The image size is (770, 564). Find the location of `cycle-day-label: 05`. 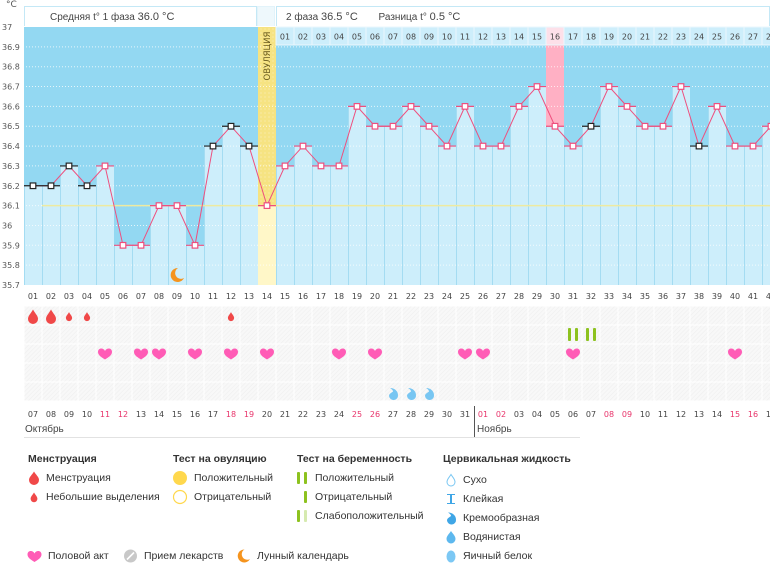

cycle-day-label: 05 is located at coordinates (105, 296).